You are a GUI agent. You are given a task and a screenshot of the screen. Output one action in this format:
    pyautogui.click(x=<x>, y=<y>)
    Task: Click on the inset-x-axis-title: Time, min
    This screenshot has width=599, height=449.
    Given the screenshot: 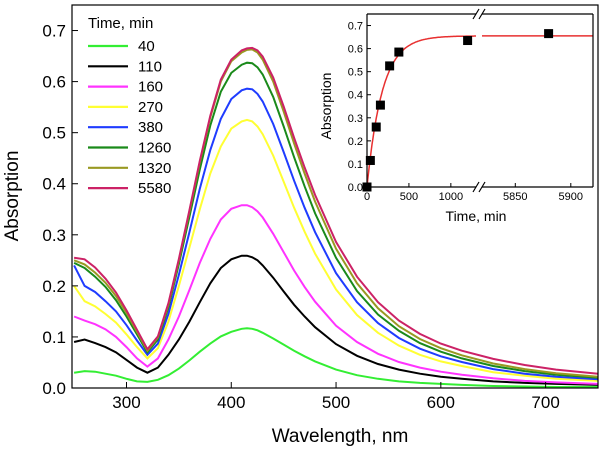 What is the action you would take?
    pyautogui.click(x=476, y=216)
    